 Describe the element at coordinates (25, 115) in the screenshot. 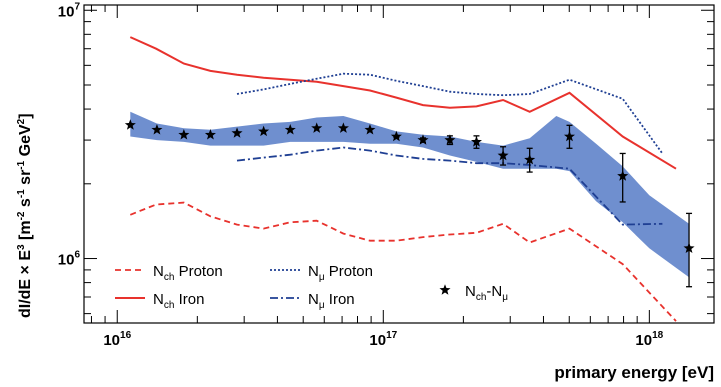

I see `ylabel-text: ]` at that location.